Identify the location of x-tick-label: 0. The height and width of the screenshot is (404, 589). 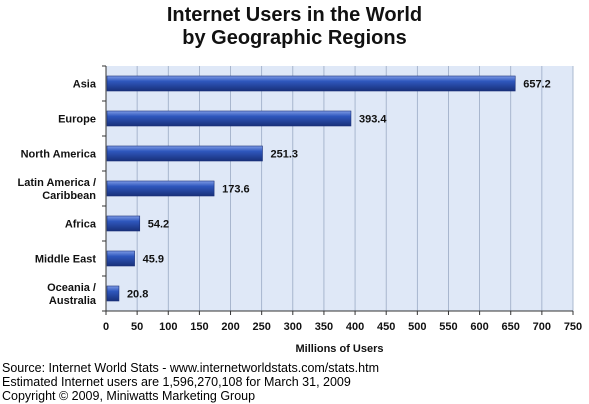
(106, 327).